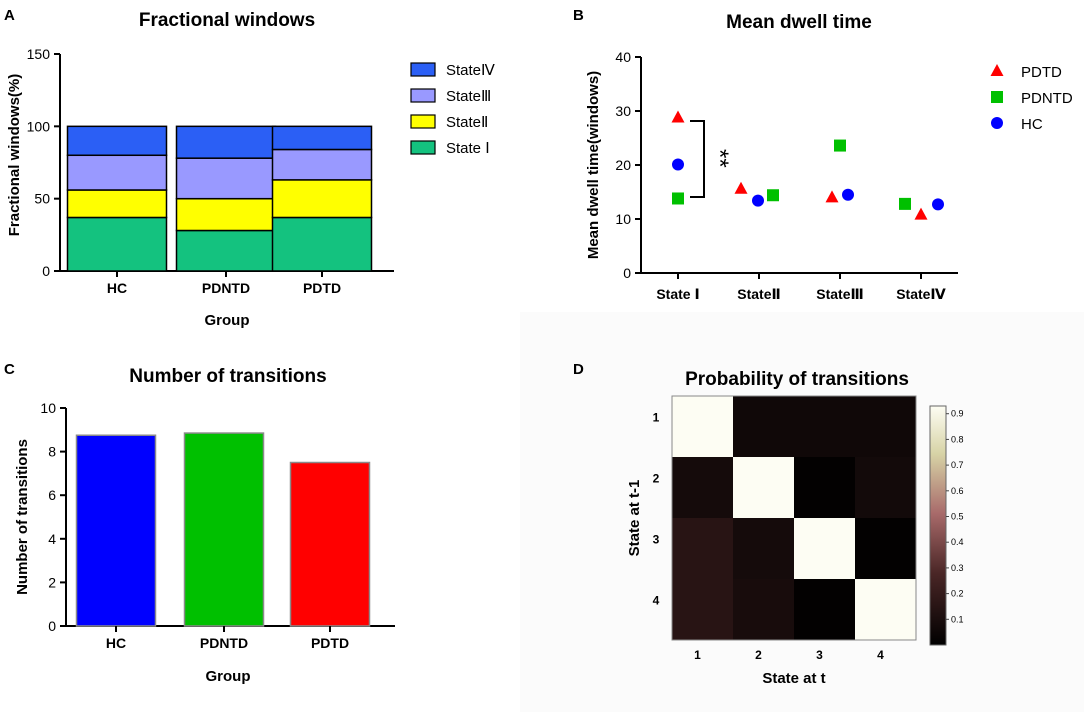 This screenshot has width=1084, height=724. Describe the element at coordinates (578, 369) in the screenshot. I see `panel-letter-d: D` at that location.